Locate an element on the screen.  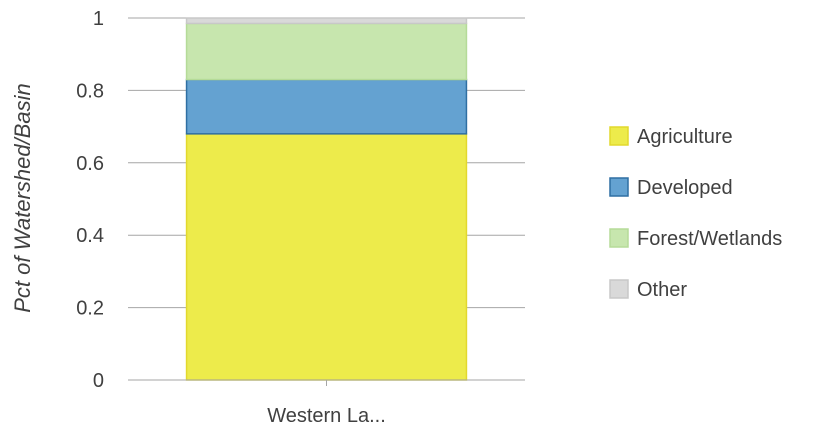
y-tick-label: 0.8 is located at coordinates (90, 91).